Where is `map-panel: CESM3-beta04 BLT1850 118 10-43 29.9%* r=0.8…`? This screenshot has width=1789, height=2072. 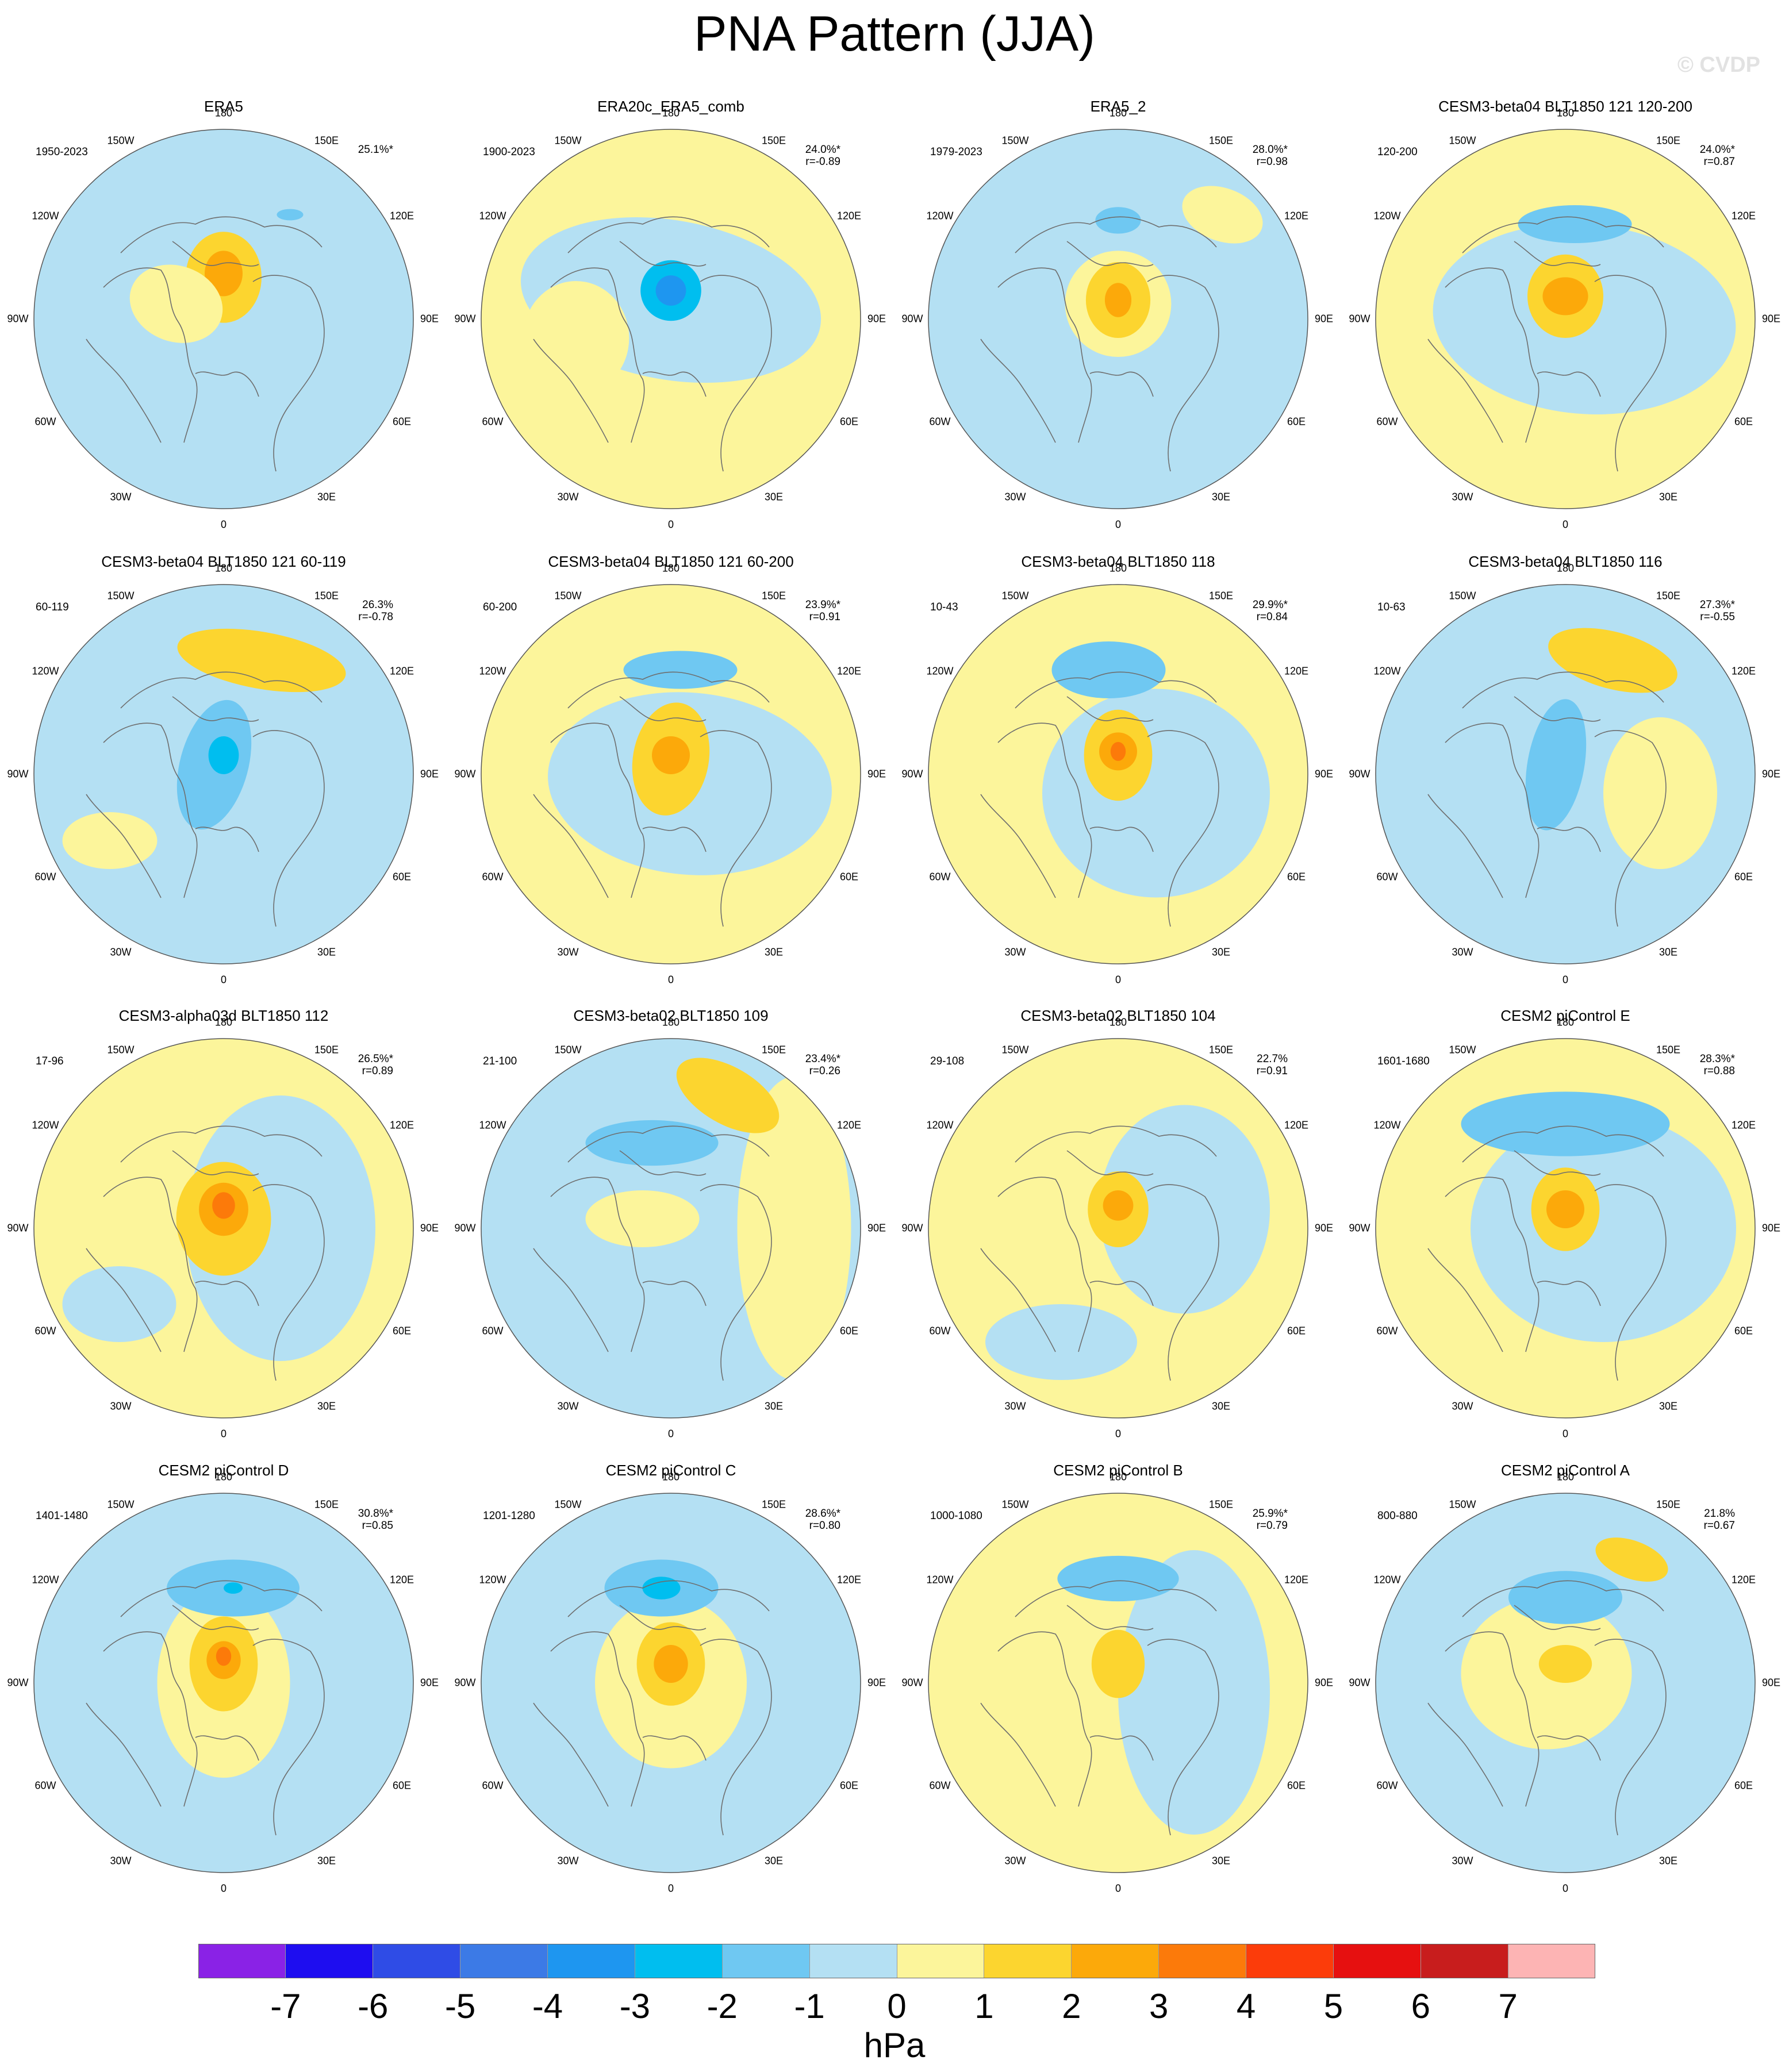 map-panel: CESM3-beta04 BLT1850 118 10-43 29.9%* r=0.8… is located at coordinates (1118, 780).